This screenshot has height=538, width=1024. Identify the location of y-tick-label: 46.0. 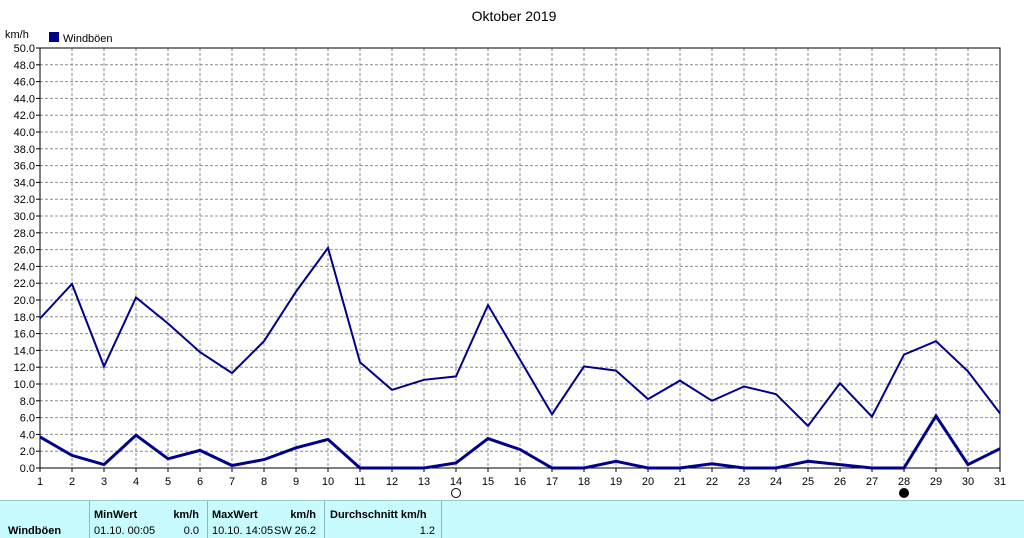
(24, 83).